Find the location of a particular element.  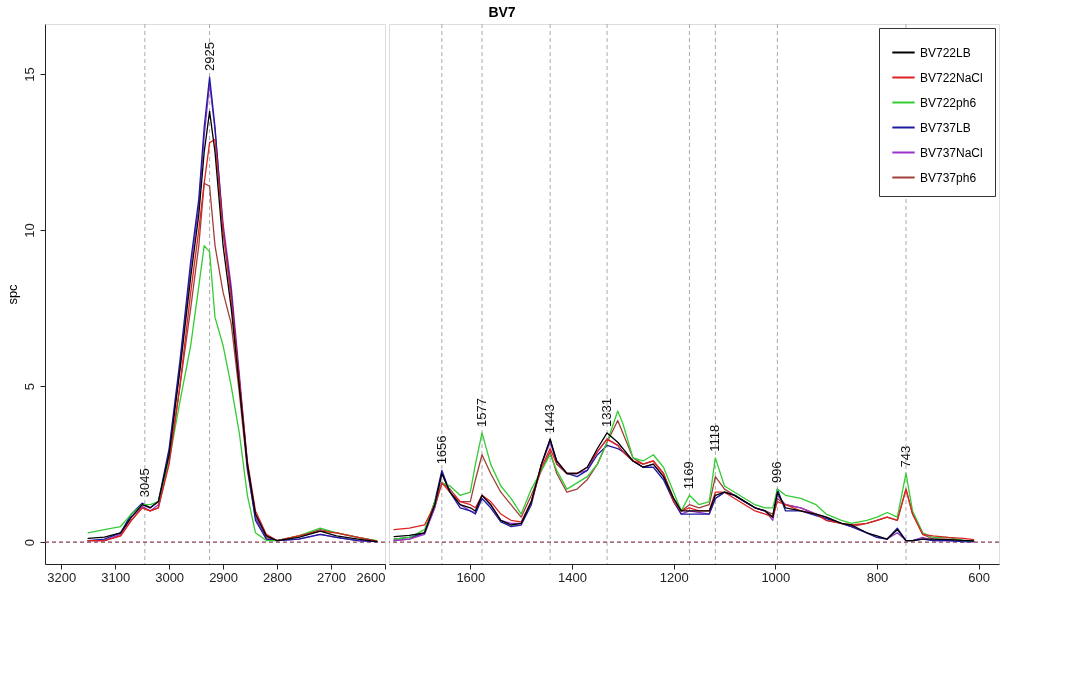

legend-label: BV722LB is located at coordinates (945, 52).